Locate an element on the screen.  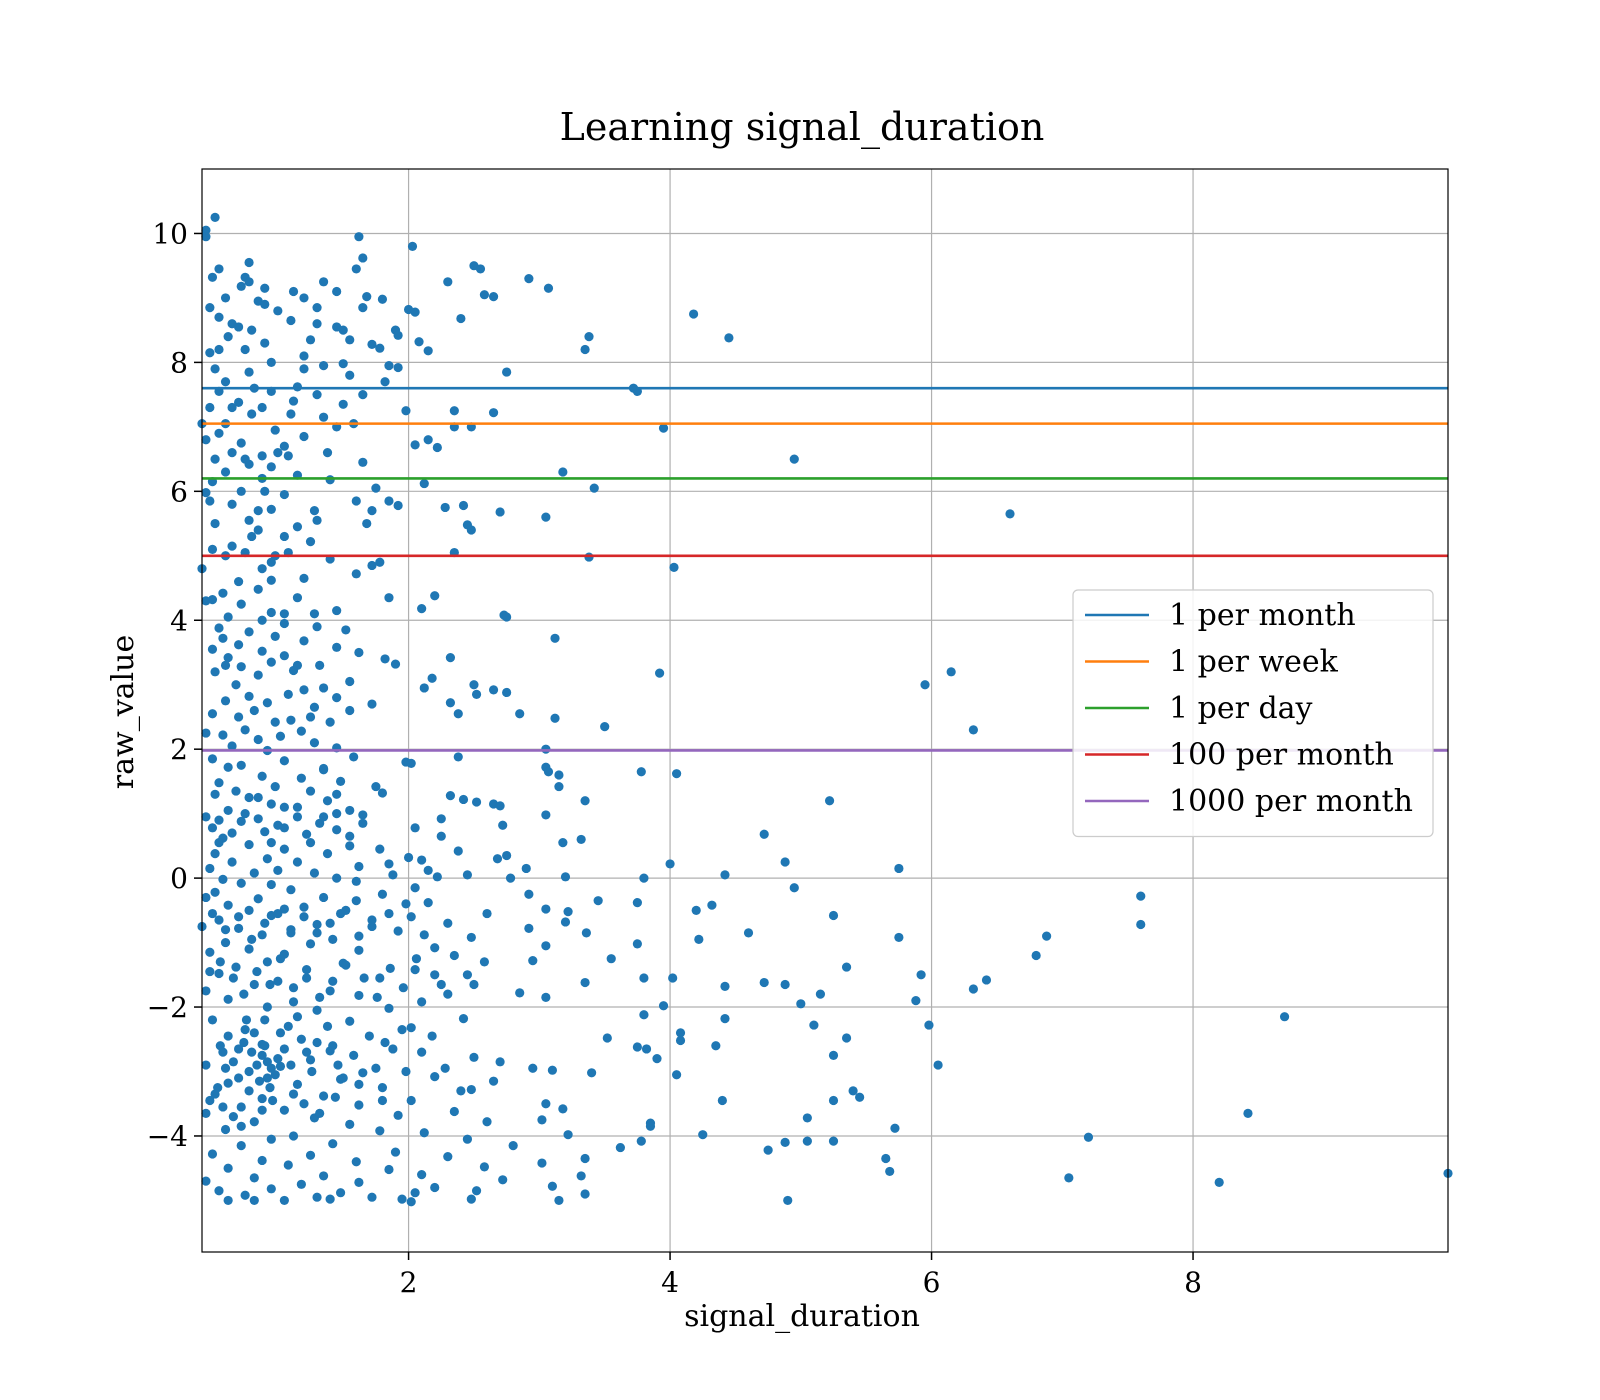
legend-label: 100 per month is located at coordinates (1281, 755).